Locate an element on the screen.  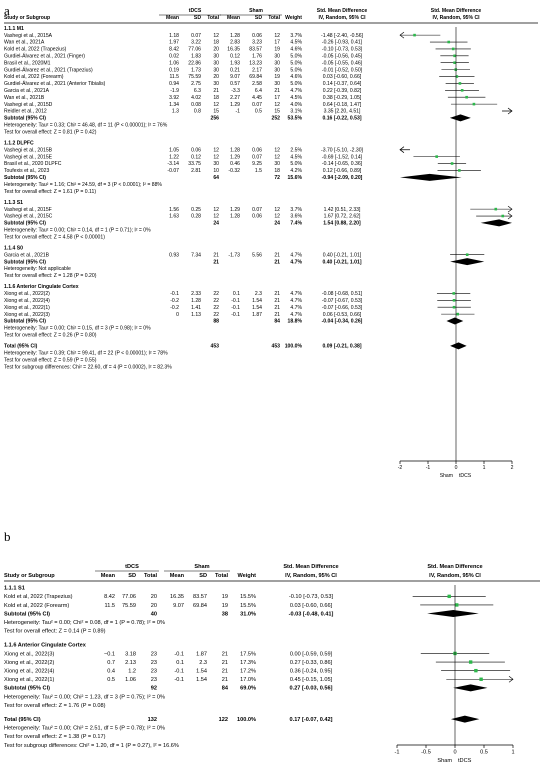
subgroup-1-subtotal-total-sham: 84 is located at coordinates (225, 689).